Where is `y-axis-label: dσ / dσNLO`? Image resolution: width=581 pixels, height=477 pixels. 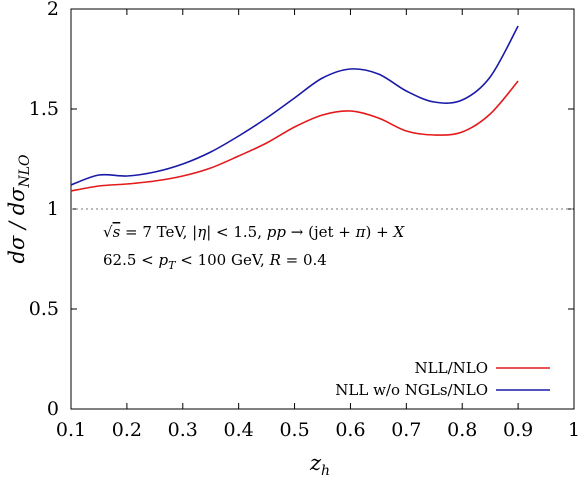 y-axis-label: dσ / dσNLO is located at coordinates (19, 209).